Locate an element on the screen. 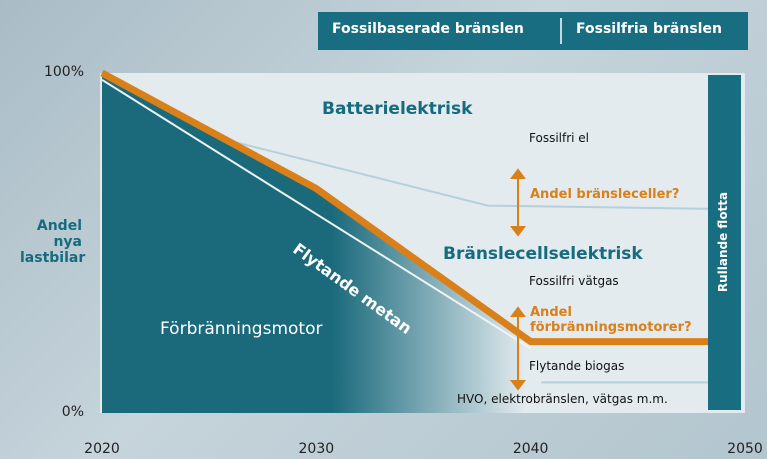  y-axis-label: Andel nya lastbilar is located at coordinates (53, 242).